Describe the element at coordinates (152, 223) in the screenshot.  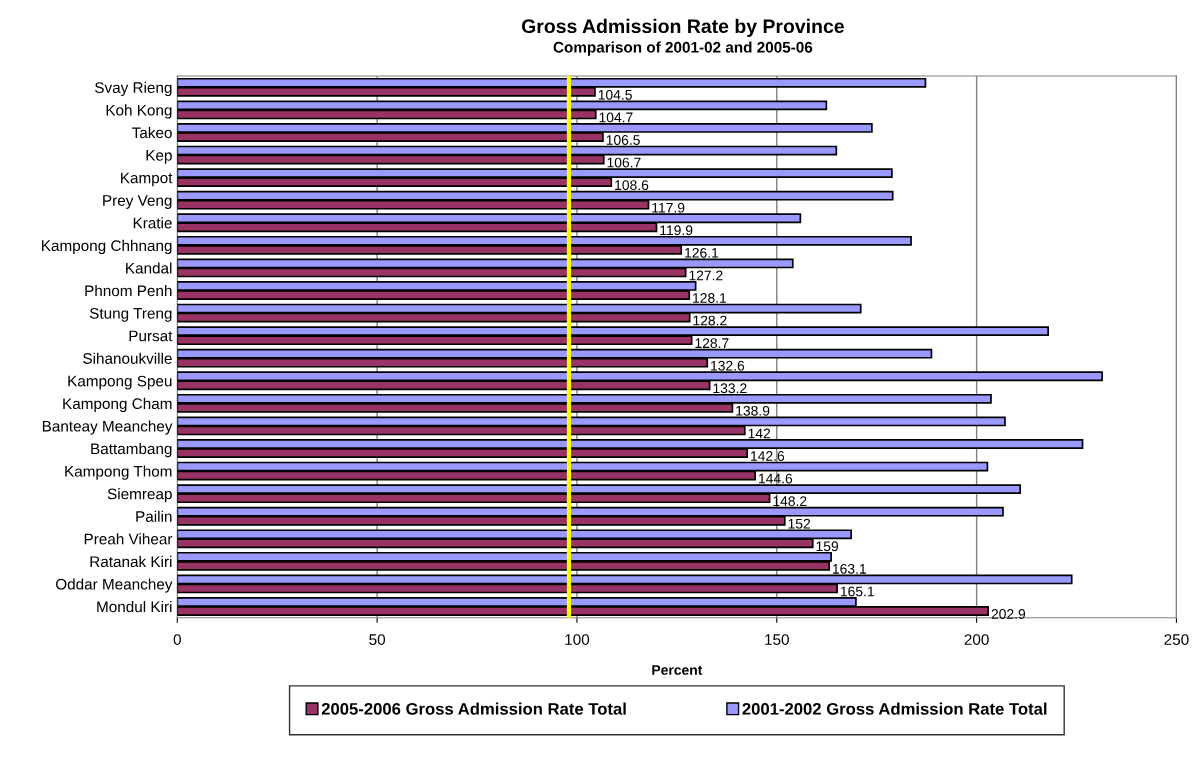
I see `y-tick-label: Kratie` at that location.